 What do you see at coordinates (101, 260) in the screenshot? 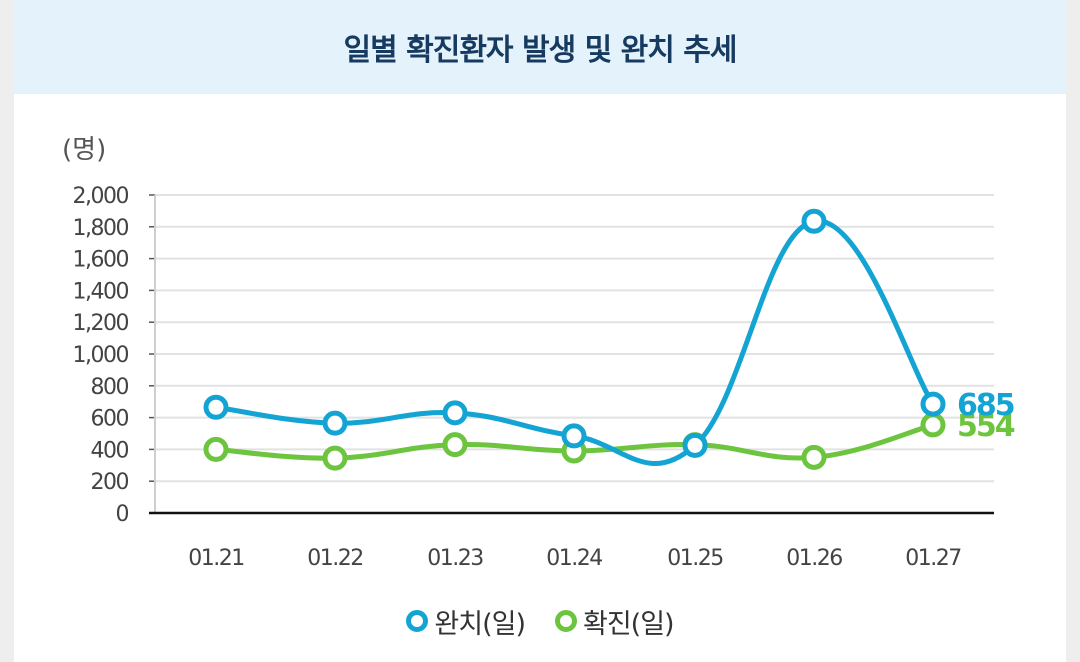
I see `y-tick-label: 1,600` at bounding box center [101, 260].